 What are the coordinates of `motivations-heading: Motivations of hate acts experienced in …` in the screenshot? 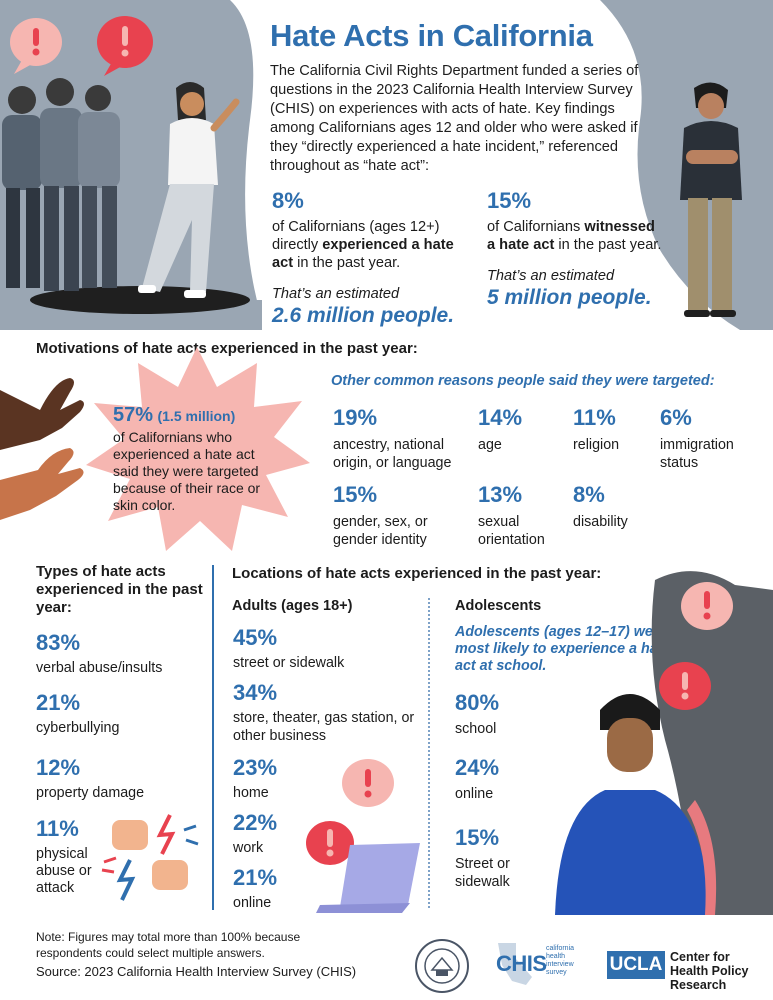 It's located at (227, 348).